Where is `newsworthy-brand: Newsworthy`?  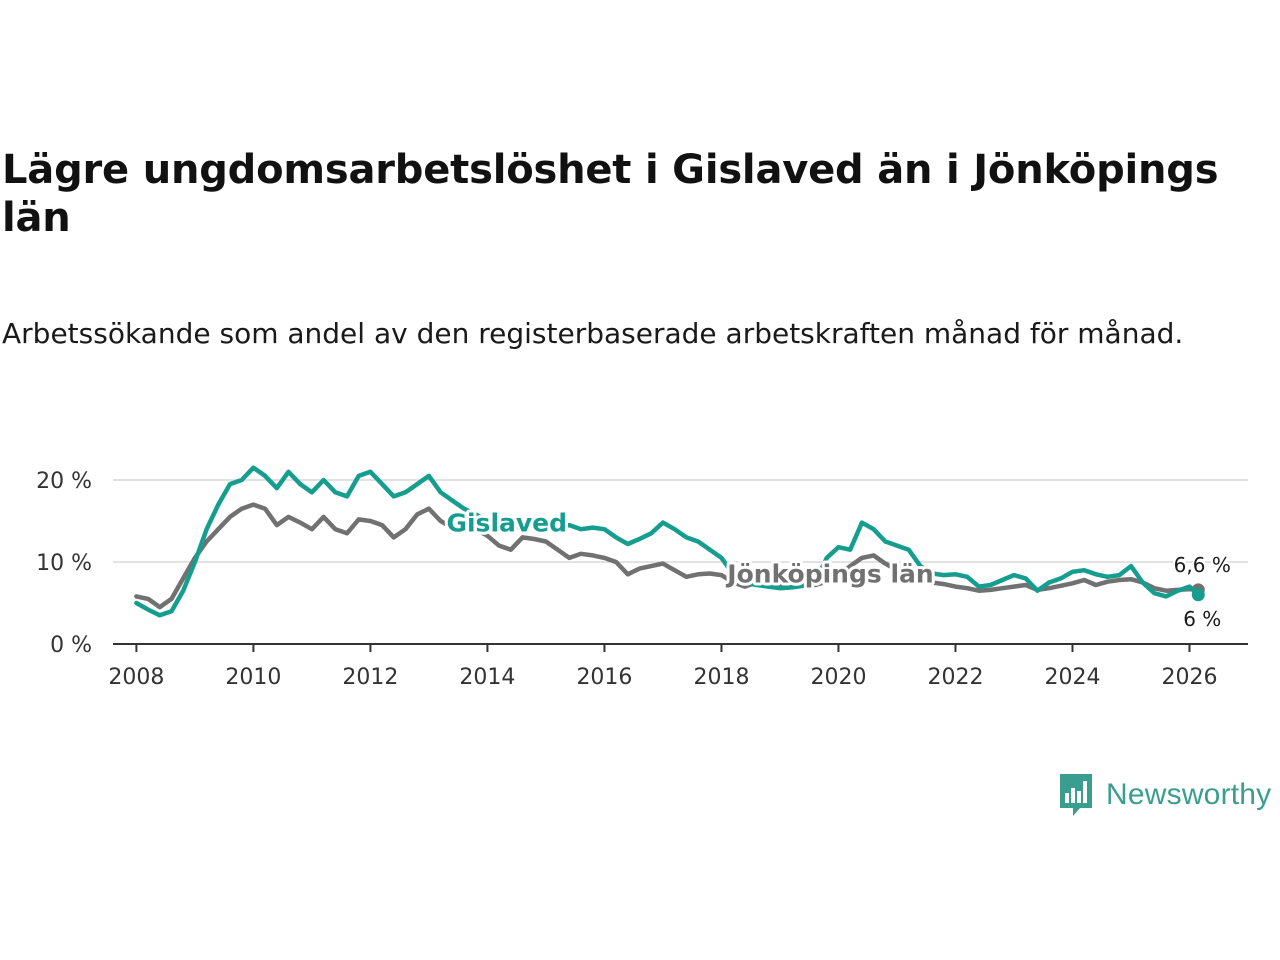
newsworthy-brand: Newsworthy is located at coordinates (1164, 795).